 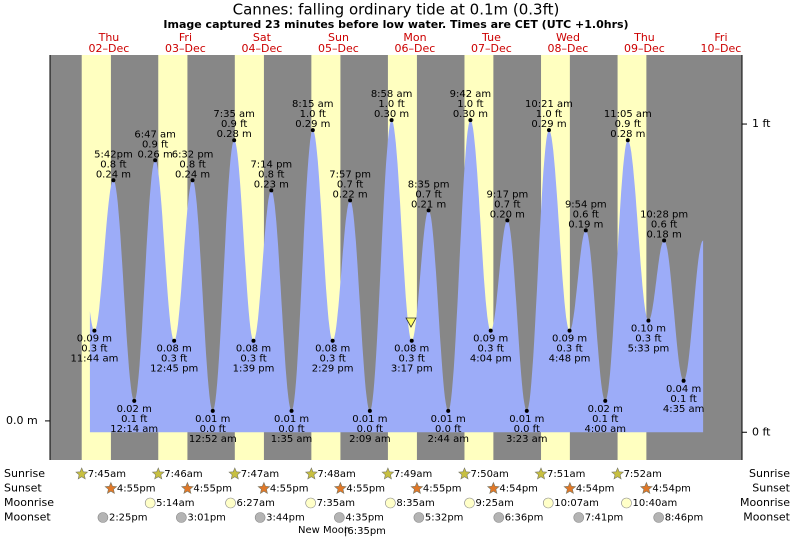 What do you see at coordinates (271, 174) in the screenshot?
I see `tide-ft: 0.8 ft` at bounding box center [271, 174].